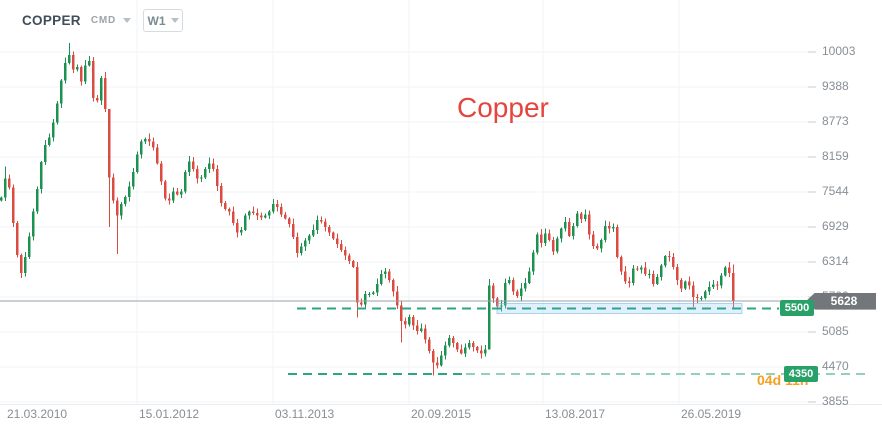 The height and width of the screenshot is (429, 882). Describe the element at coordinates (835, 331) in the screenshot. I see `price-tick-label: 5085` at that location.